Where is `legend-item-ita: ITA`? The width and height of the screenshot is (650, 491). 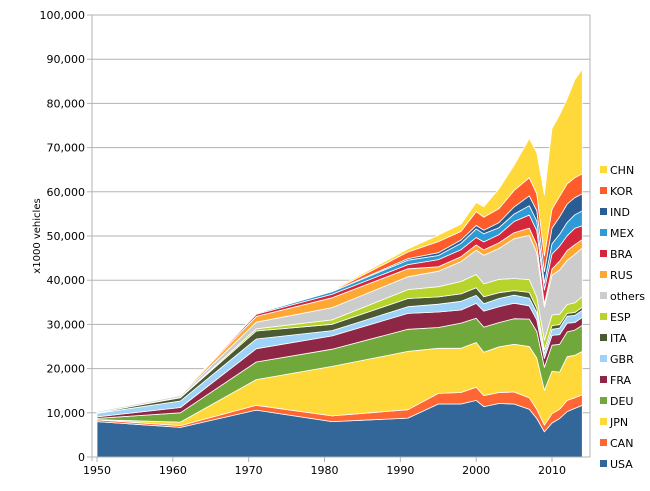
legend-item-ita: ITA is located at coordinates (613, 338).